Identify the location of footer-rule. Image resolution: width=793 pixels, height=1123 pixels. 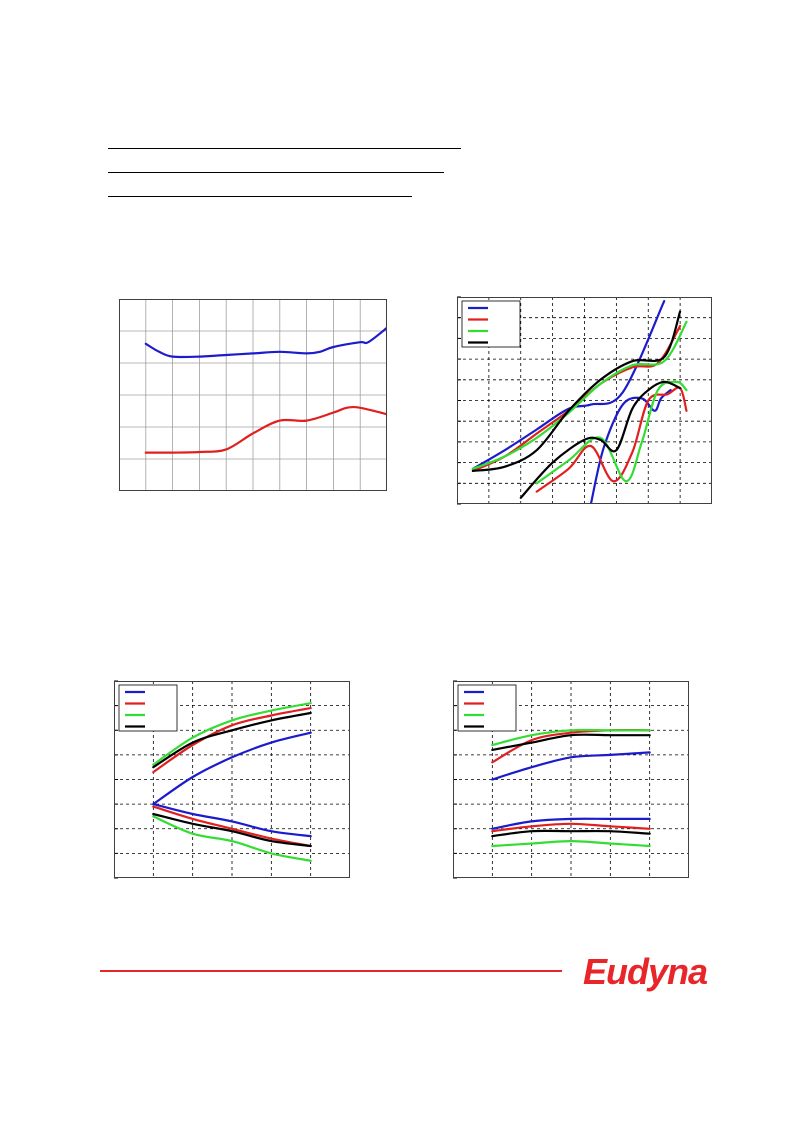
(331, 971).